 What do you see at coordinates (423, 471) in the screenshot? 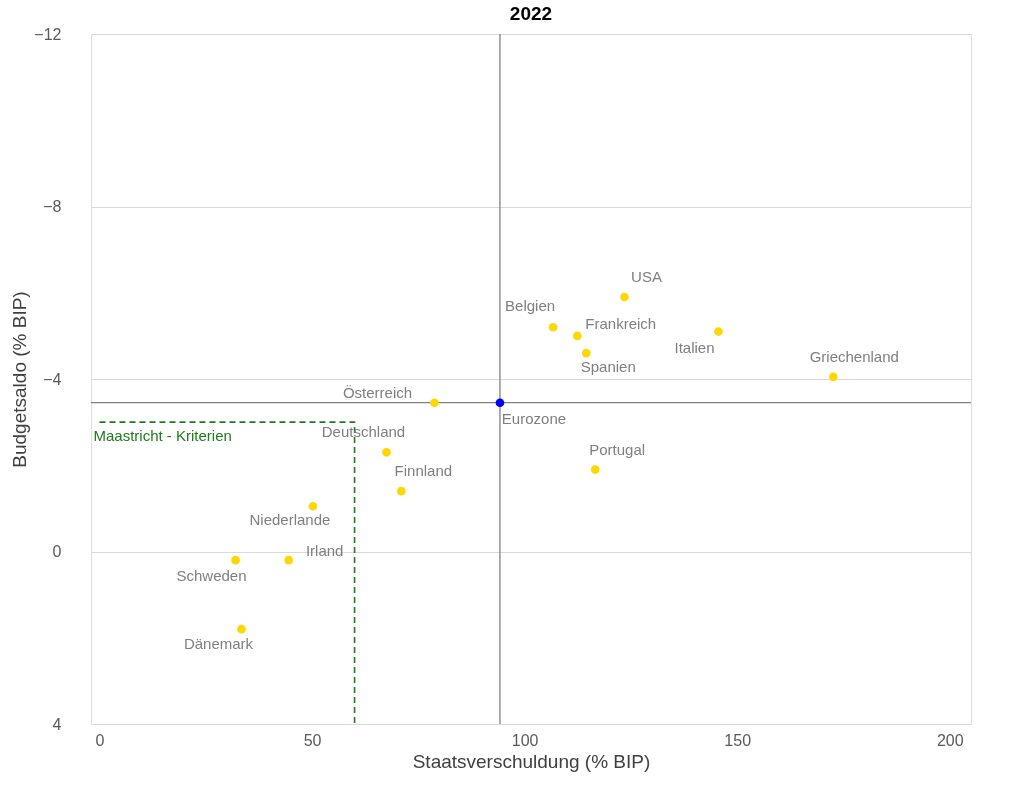
I see `series-label: Finnland` at bounding box center [423, 471].